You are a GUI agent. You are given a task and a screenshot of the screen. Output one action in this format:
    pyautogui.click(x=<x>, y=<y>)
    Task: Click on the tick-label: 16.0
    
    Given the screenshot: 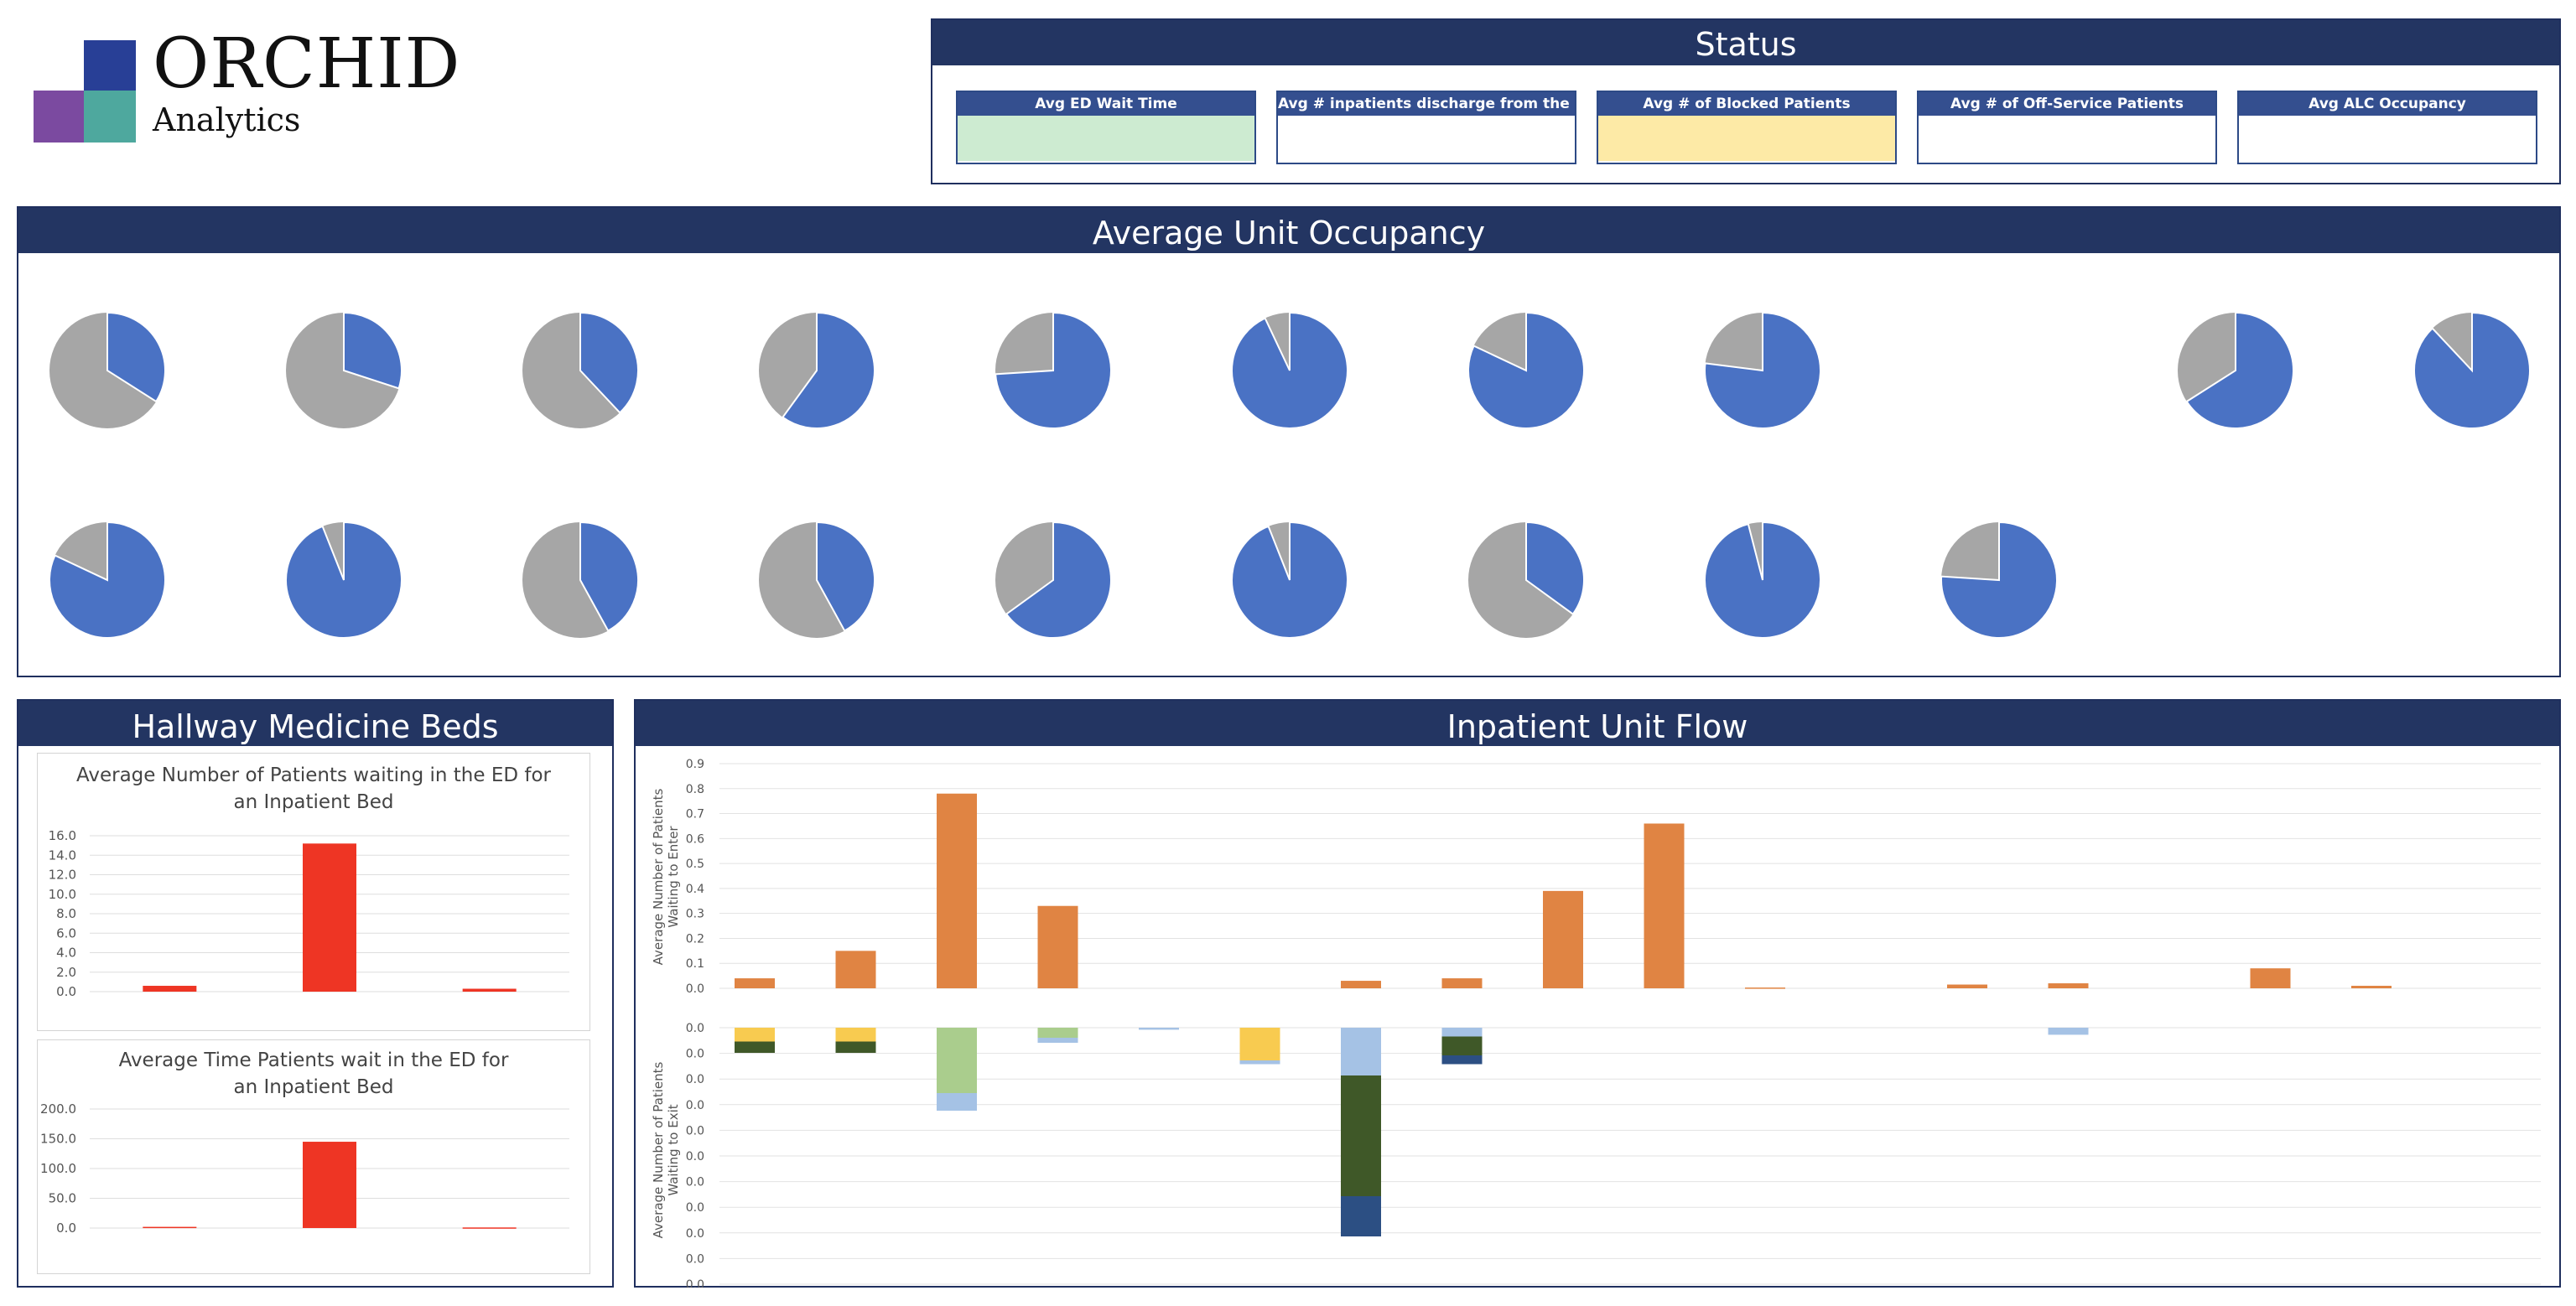 What is the action you would take?
    pyautogui.click(x=62, y=836)
    